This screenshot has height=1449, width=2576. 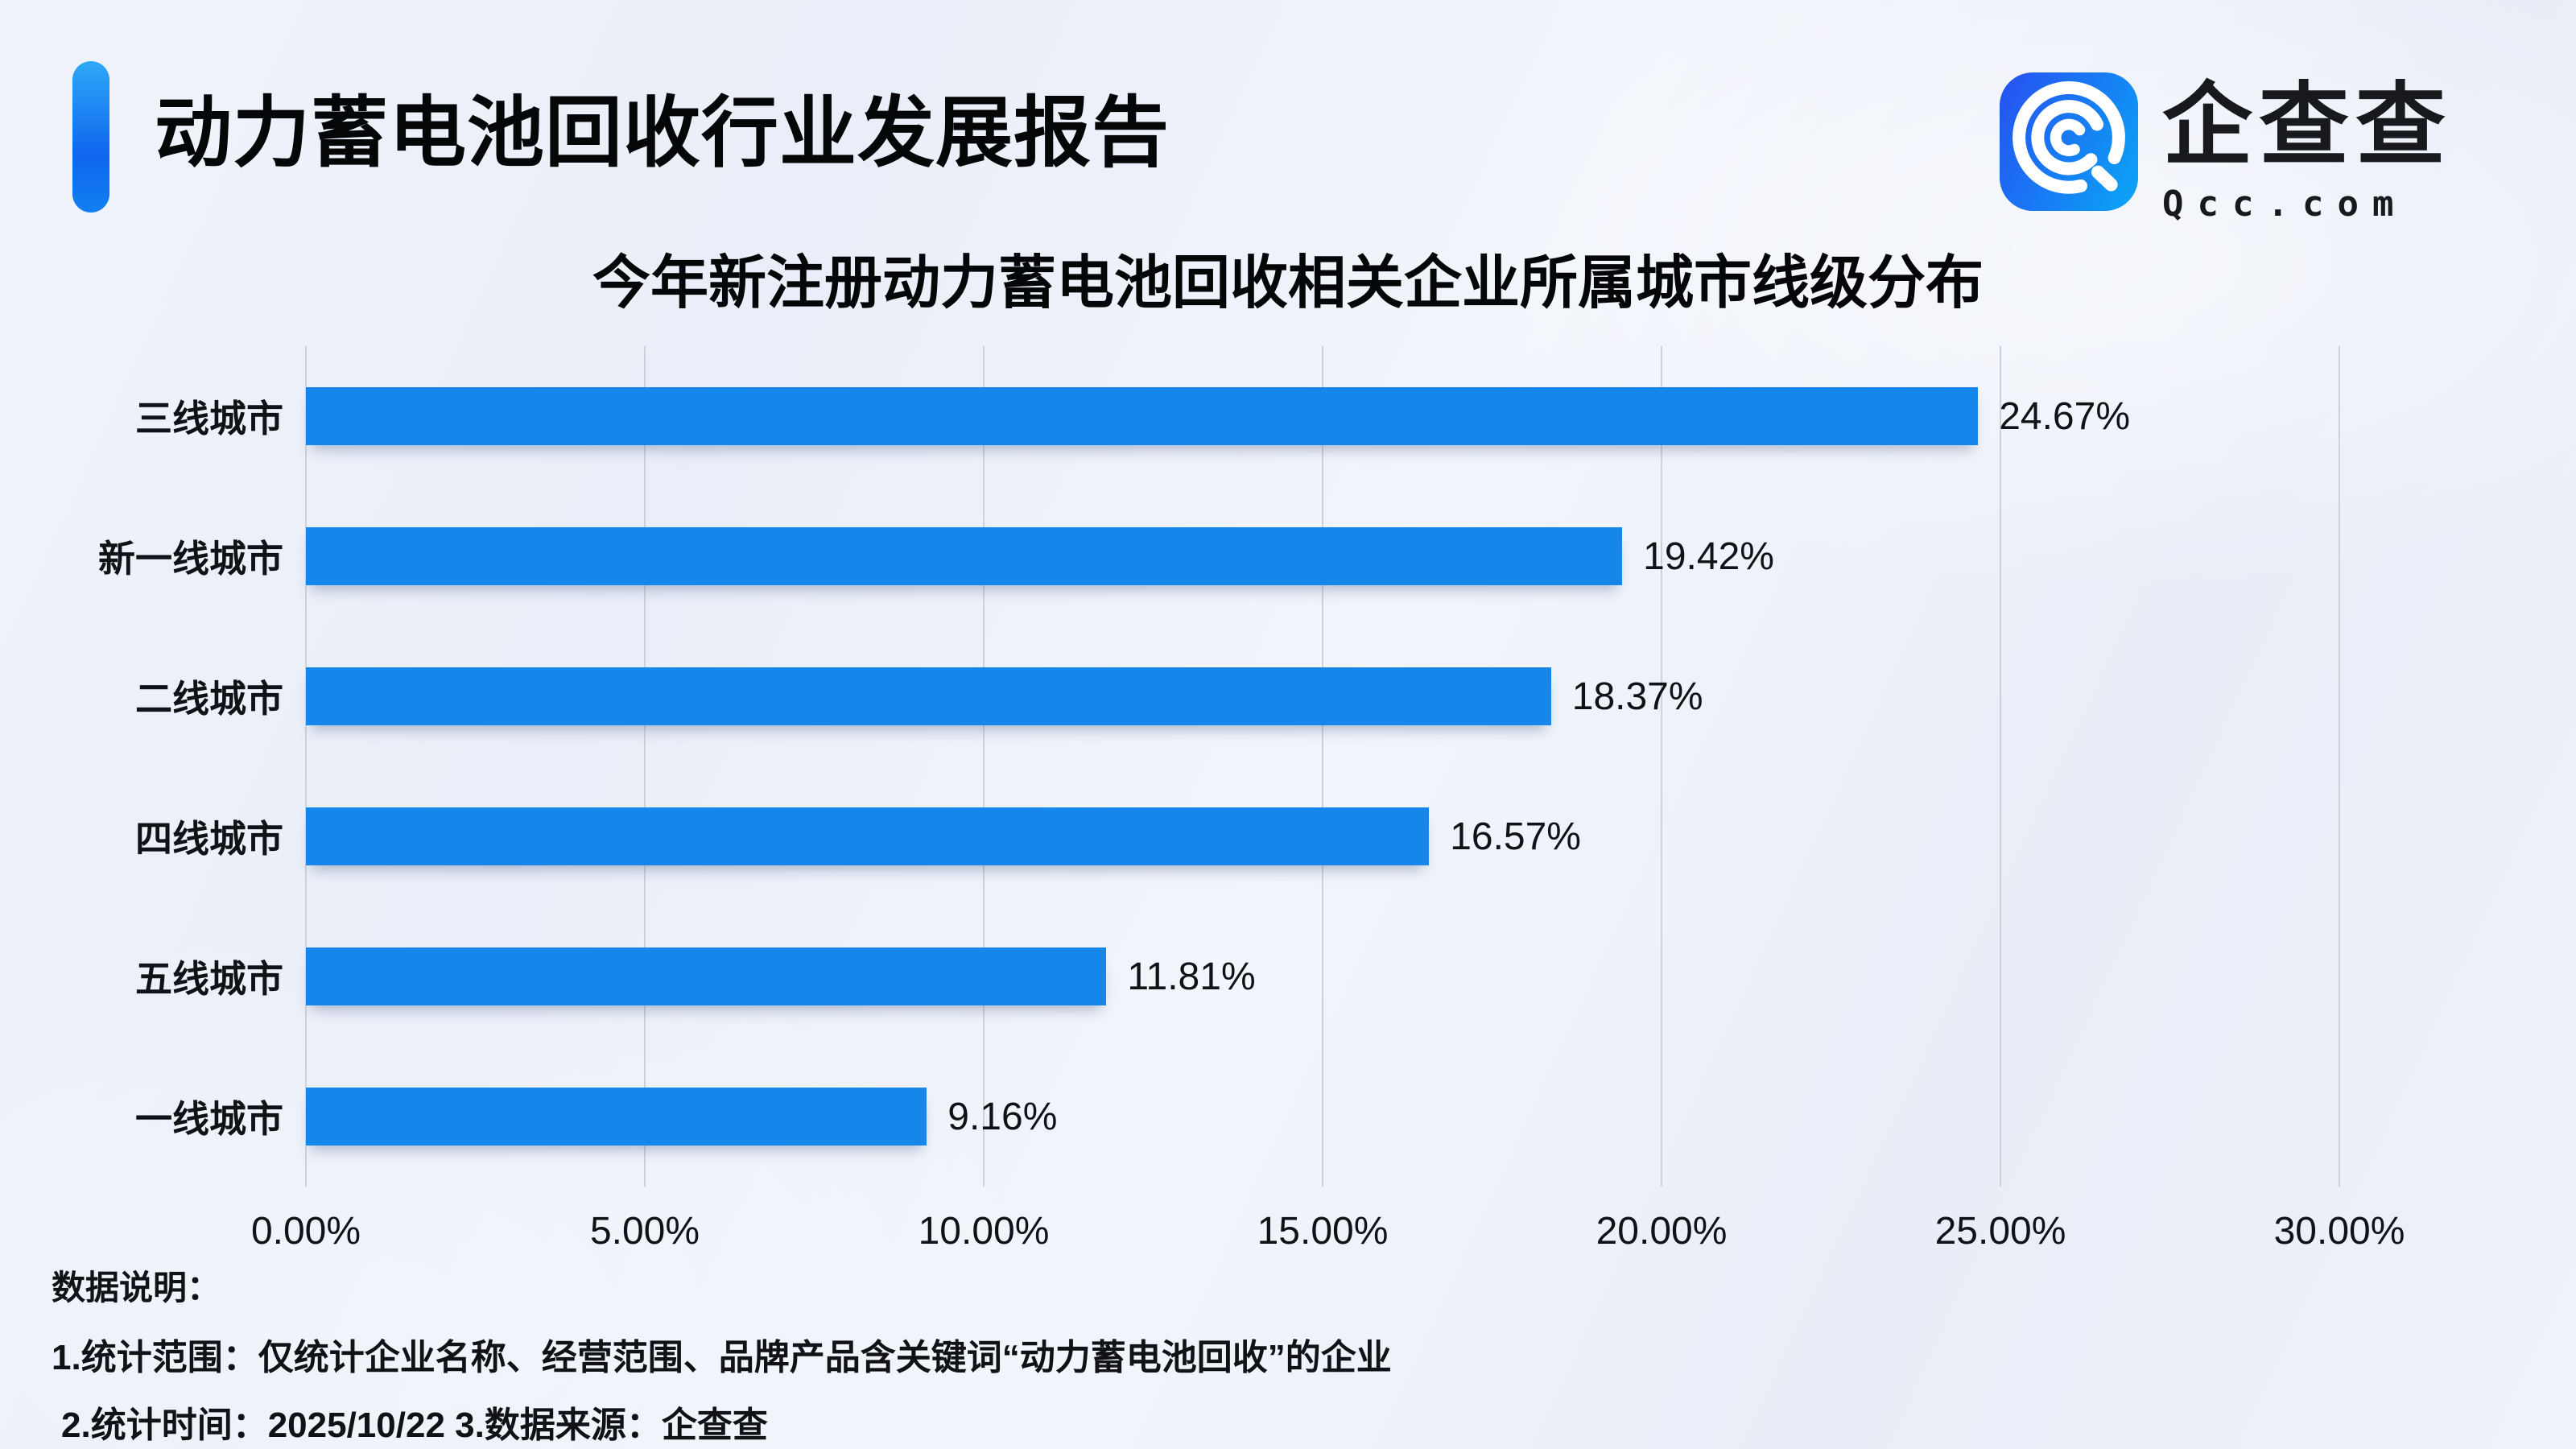 I want to click on x-tick-label: 0.00%, so click(x=305, y=1231).